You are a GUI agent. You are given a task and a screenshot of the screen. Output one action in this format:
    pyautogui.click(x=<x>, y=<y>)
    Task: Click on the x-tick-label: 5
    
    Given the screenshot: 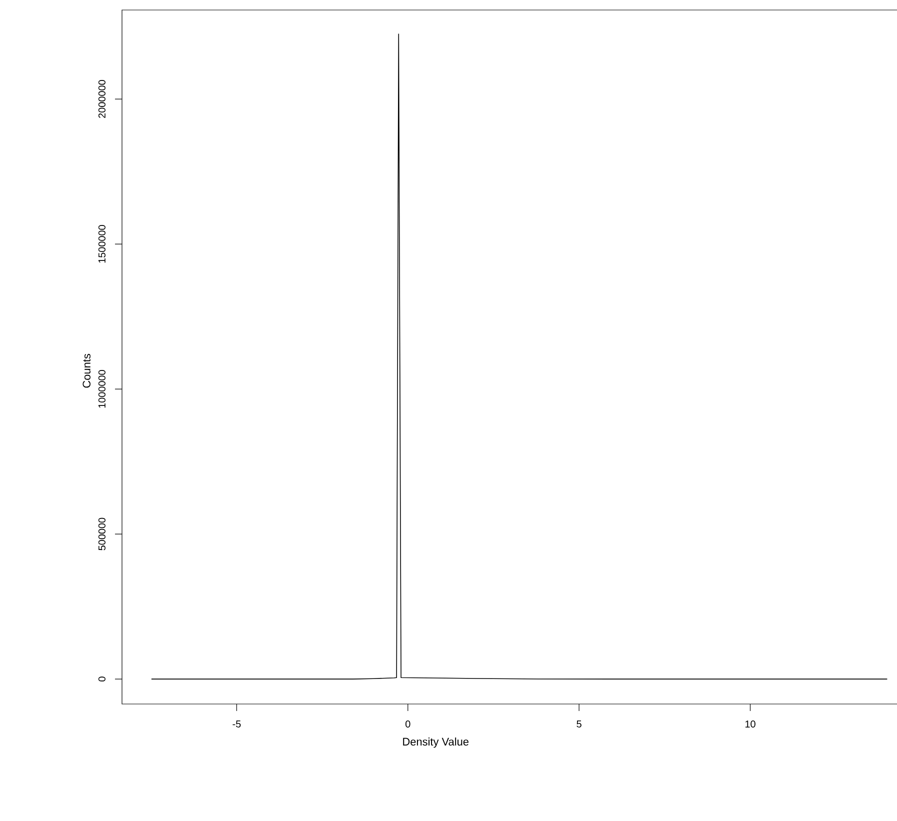 What is the action you would take?
    pyautogui.click(x=579, y=724)
    